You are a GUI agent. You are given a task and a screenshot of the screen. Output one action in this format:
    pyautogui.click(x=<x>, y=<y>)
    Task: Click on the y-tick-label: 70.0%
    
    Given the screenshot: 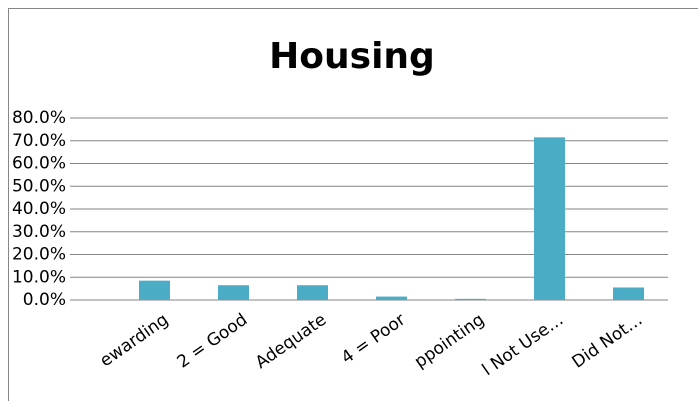 What is the action you would take?
    pyautogui.click(x=39, y=141)
    